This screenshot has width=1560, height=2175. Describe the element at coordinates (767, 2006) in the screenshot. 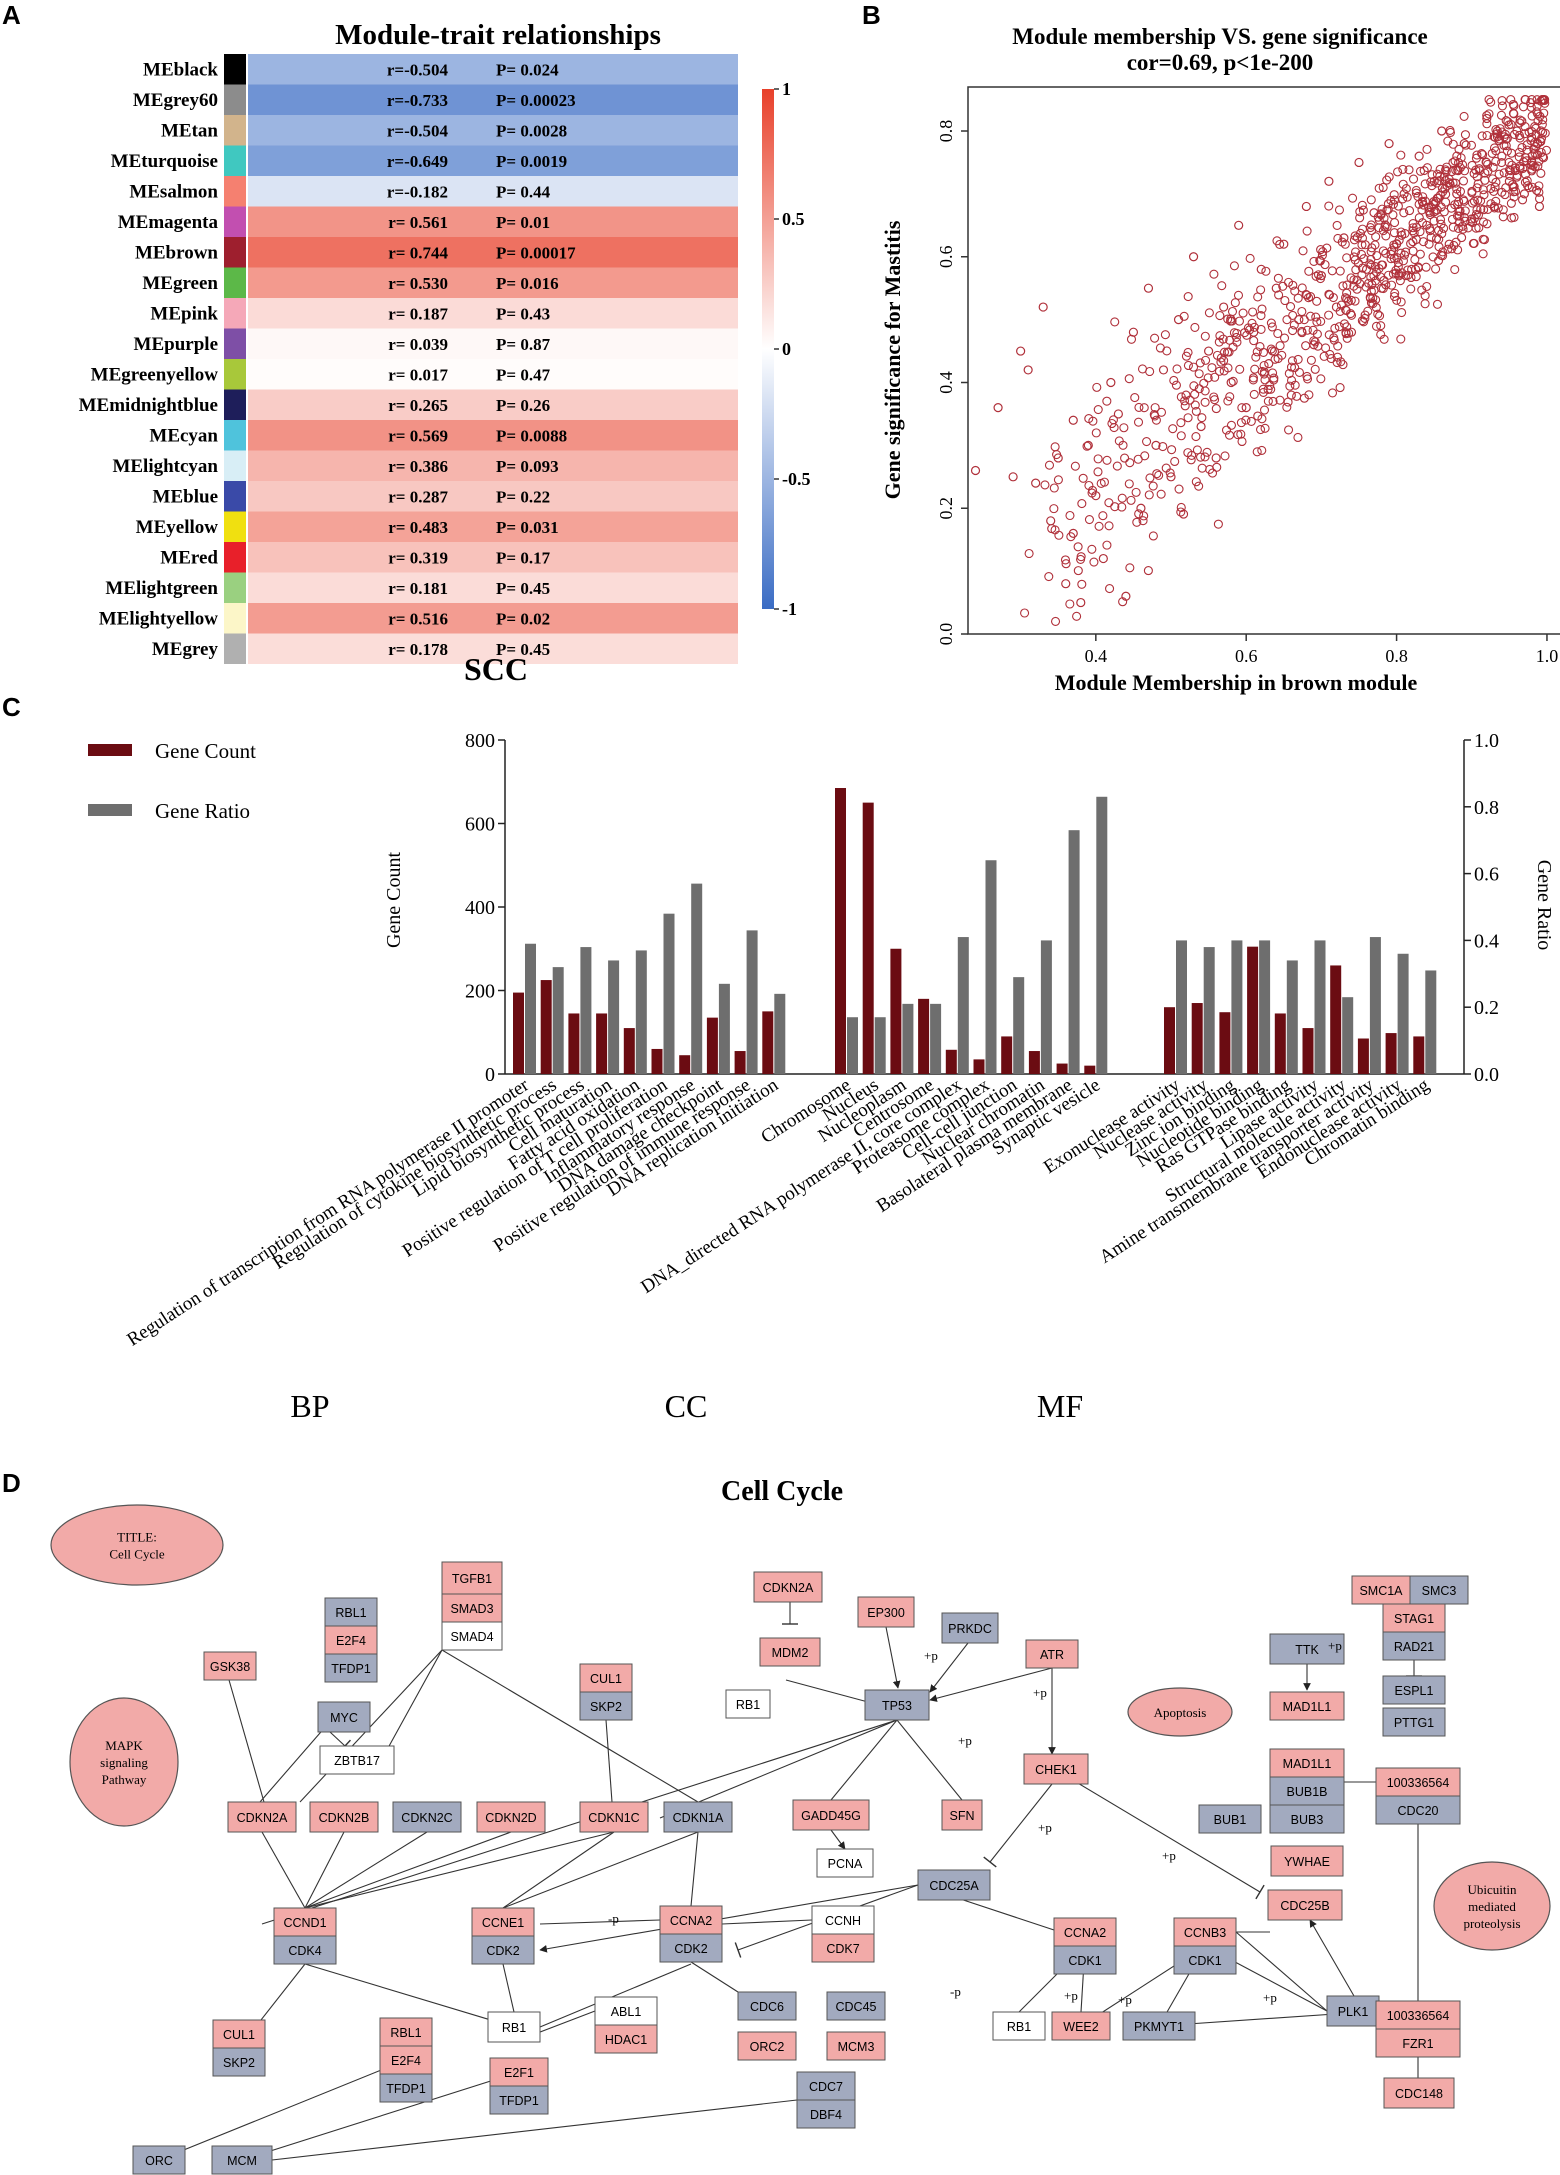

I see `gene-node: CDC6` at that location.